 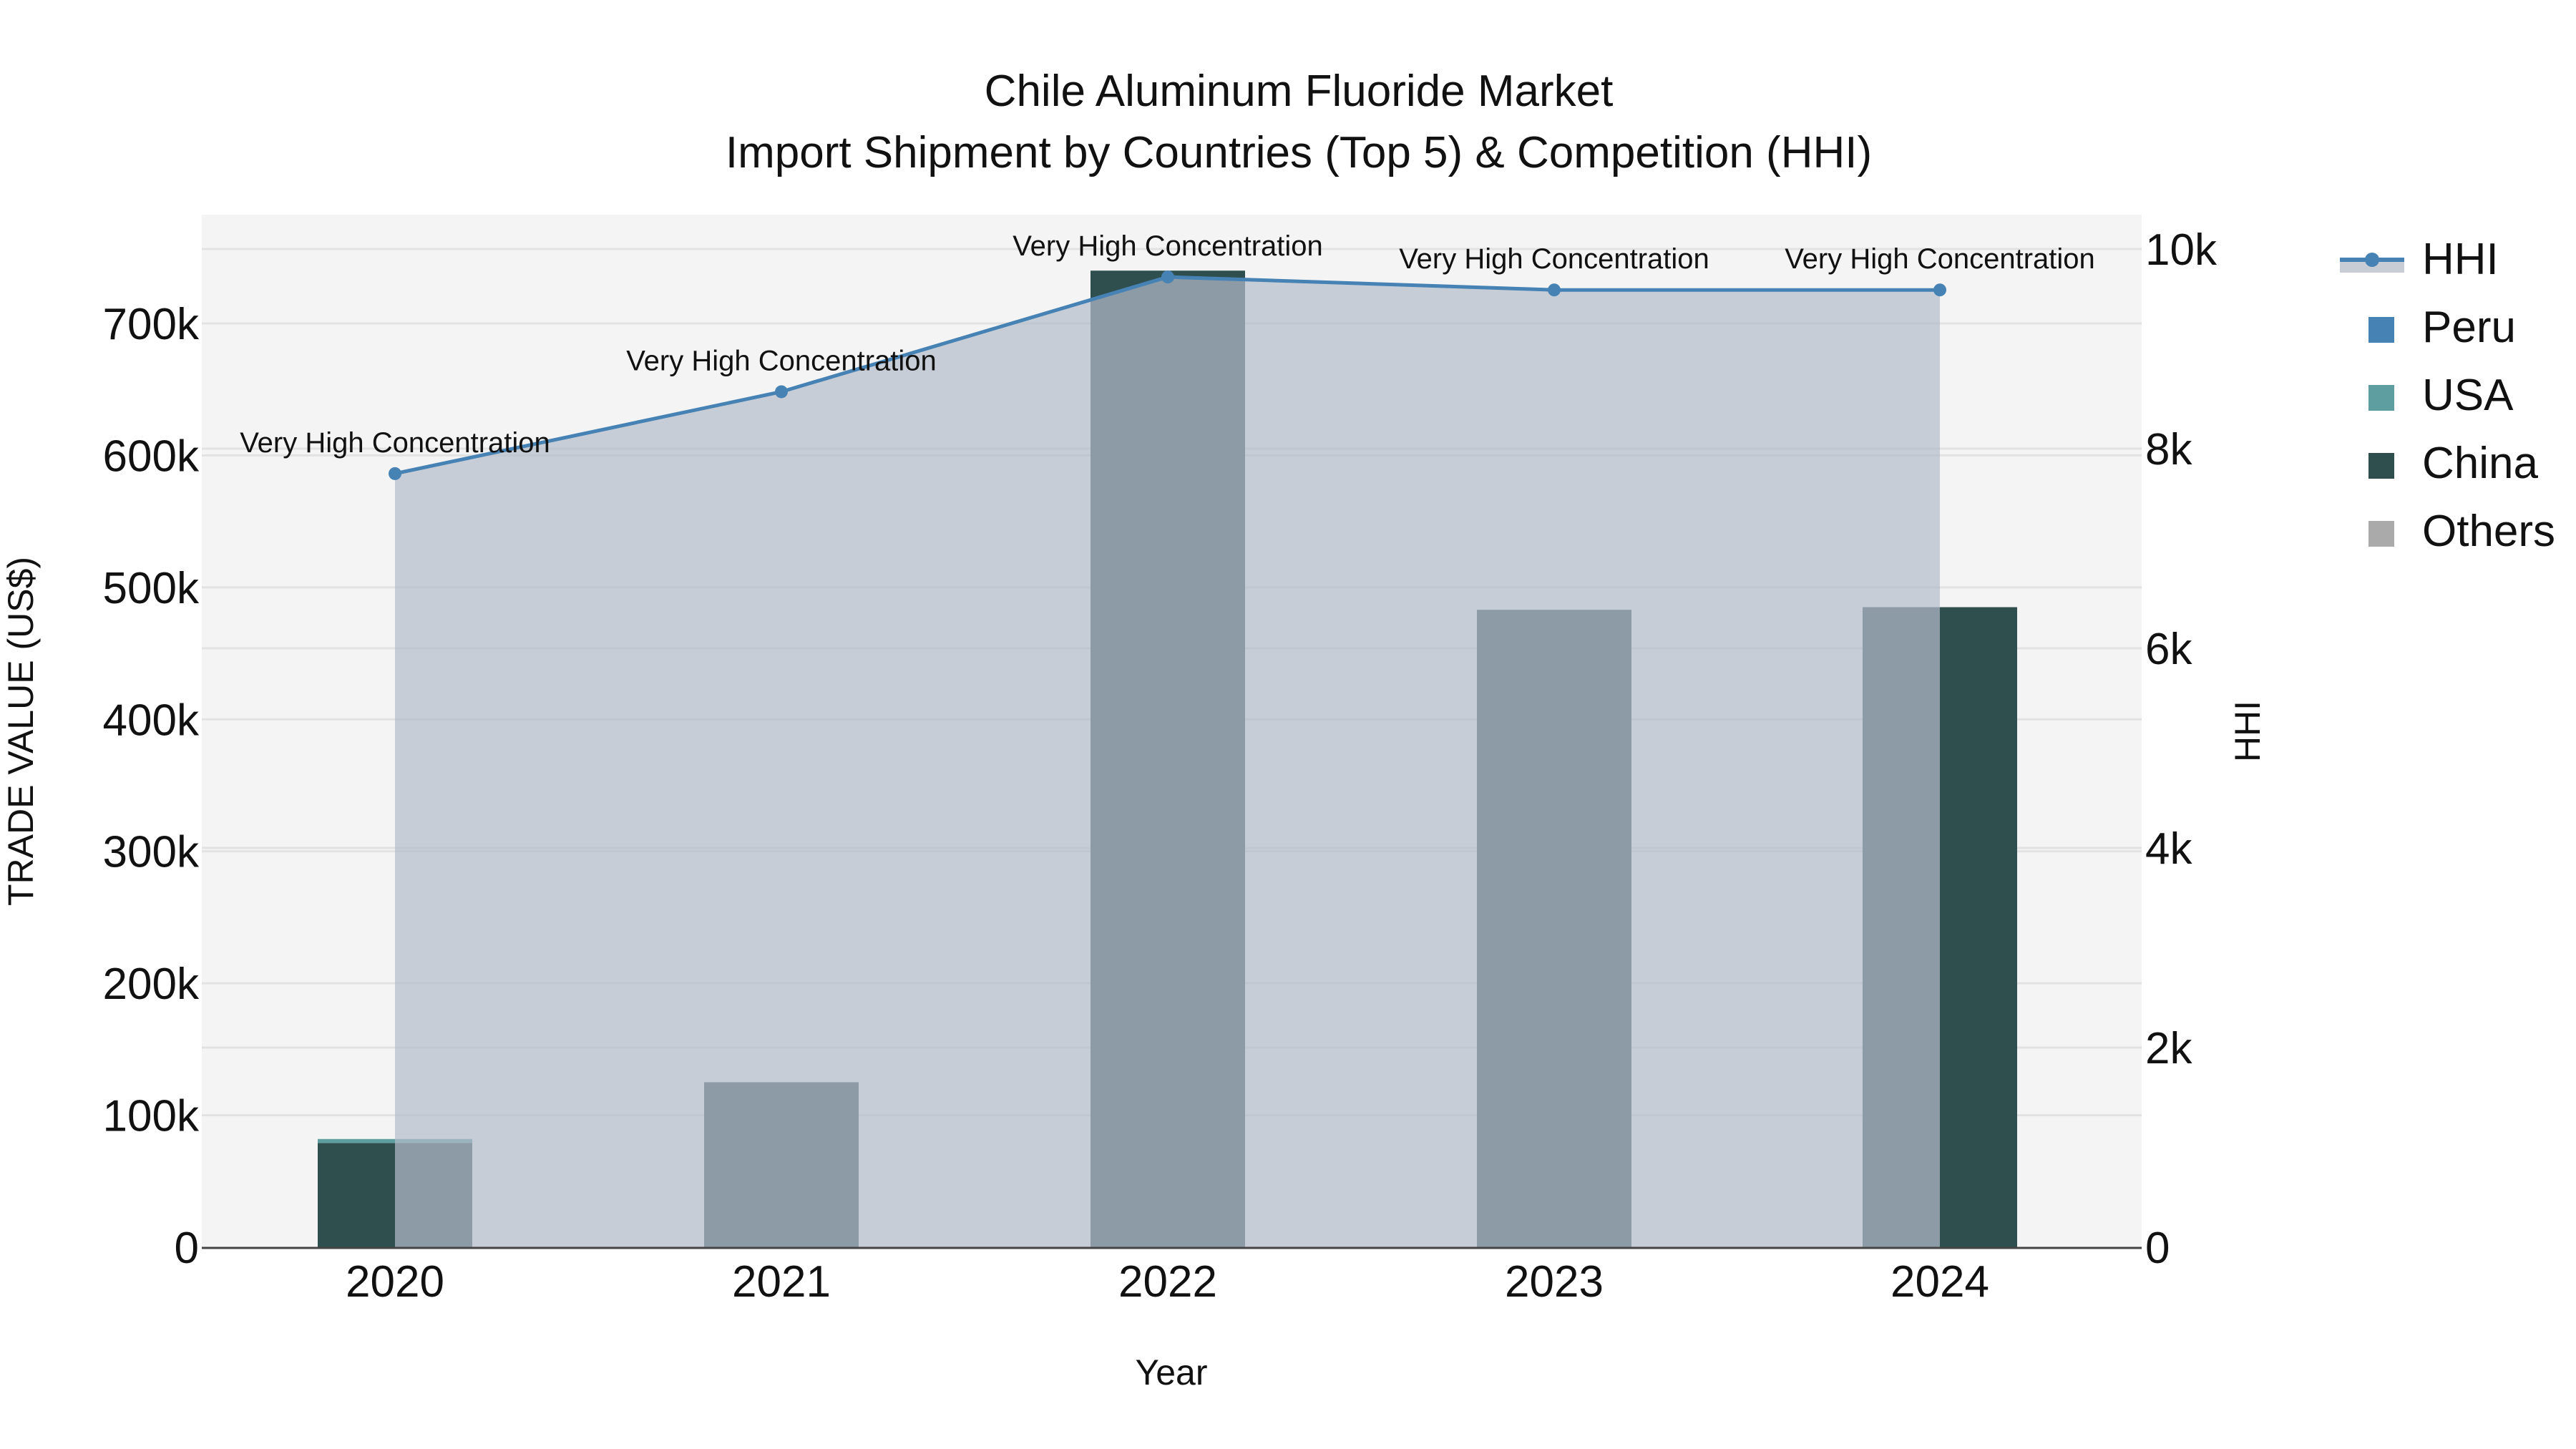 What do you see at coordinates (2168, 1048) in the screenshot?
I see `y-right-tick-label: 2k` at bounding box center [2168, 1048].